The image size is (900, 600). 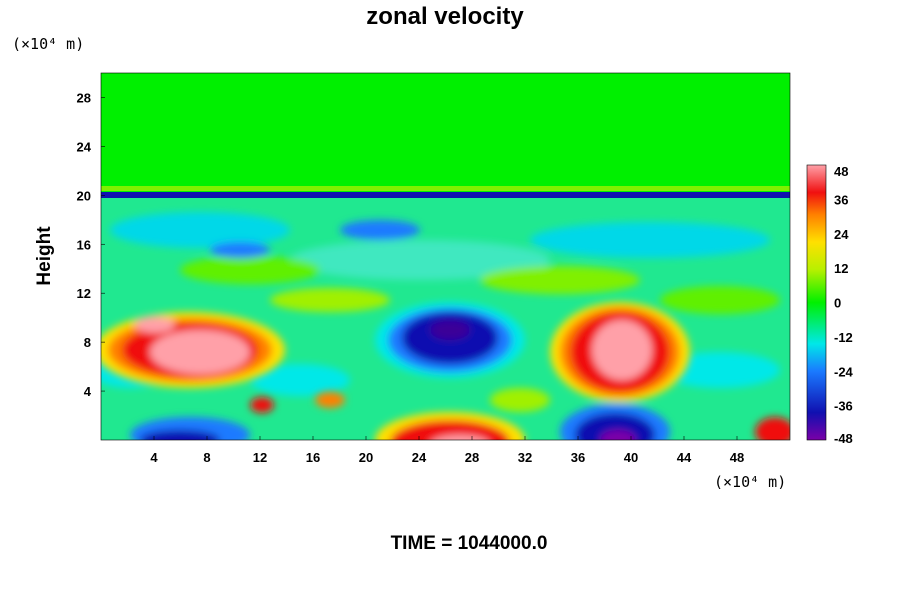 What do you see at coordinates (844, 371) in the screenshot?
I see `colorbar-tick-label: -24` at bounding box center [844, 371].